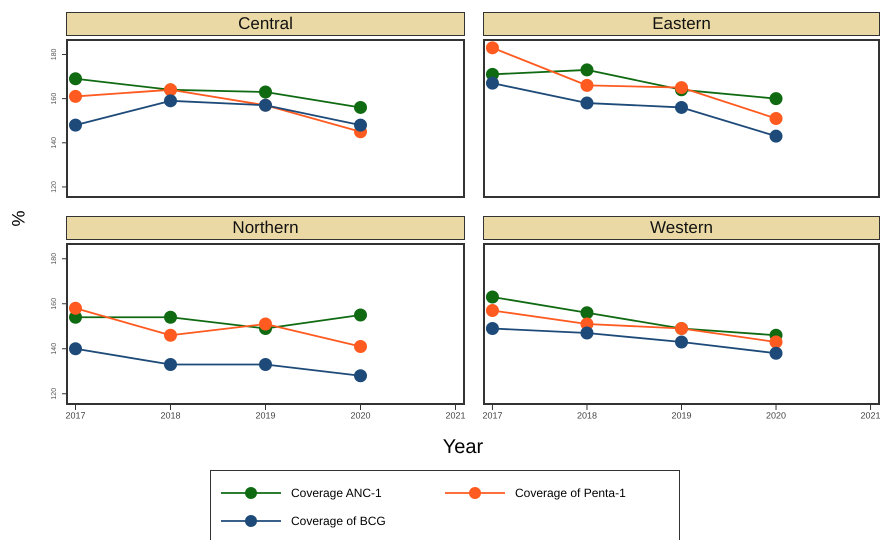  I want to click on chart-title: Northern, so click(265, 228).